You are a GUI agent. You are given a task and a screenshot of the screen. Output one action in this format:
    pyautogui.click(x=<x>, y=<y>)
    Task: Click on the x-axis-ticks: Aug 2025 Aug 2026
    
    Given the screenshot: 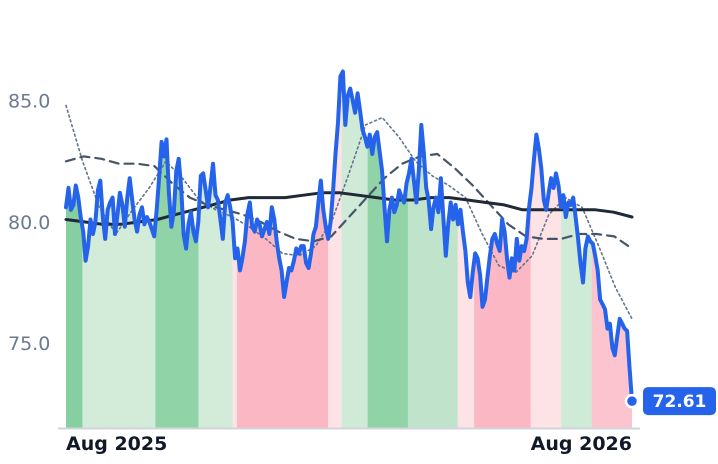 What is the action you would take?
    pyautogui.click(x=349, y=444)
    